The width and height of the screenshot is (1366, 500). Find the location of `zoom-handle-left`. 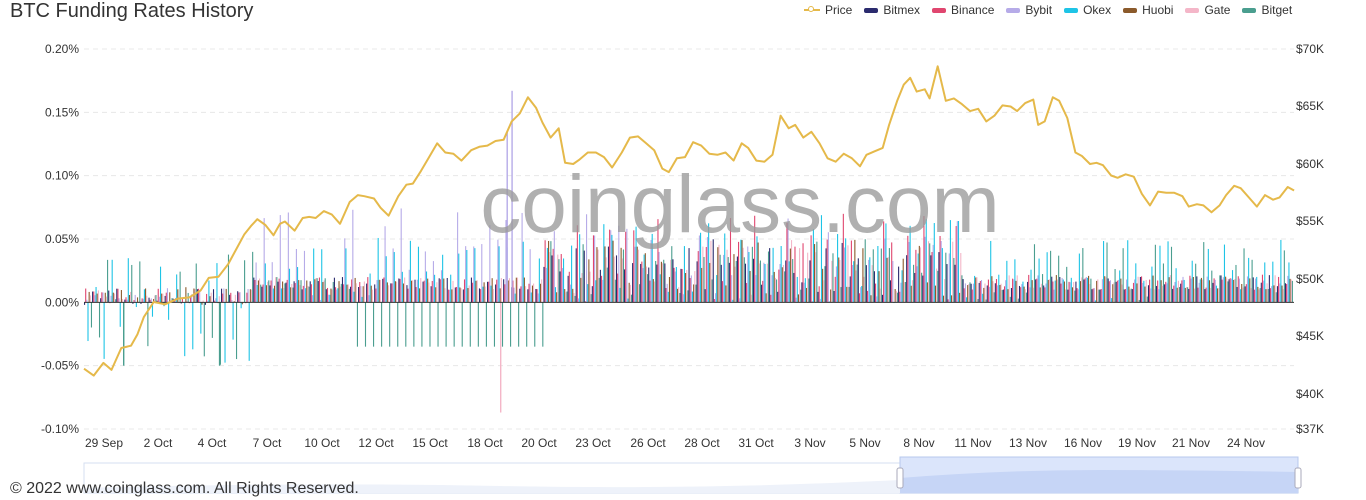

zoom-handle-left is located at coordinates (900, 478).